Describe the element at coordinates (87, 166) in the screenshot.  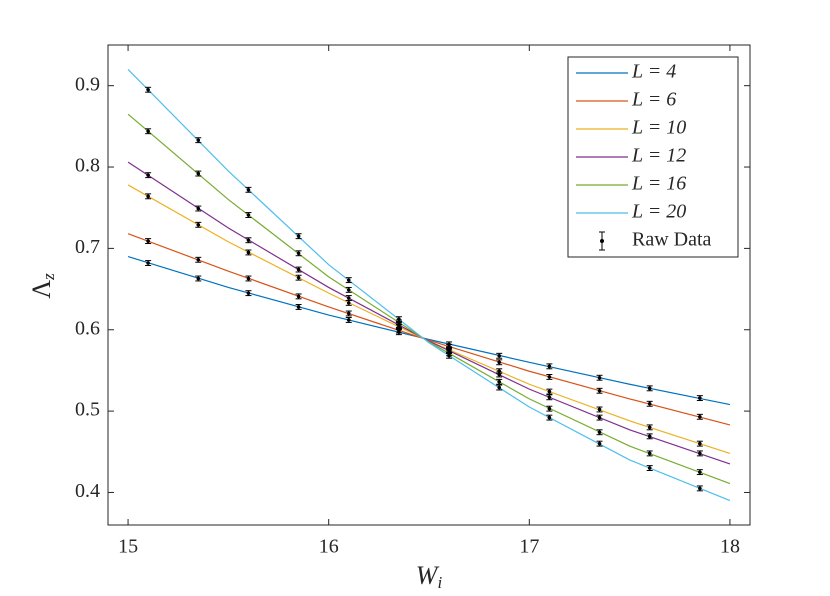
I see `y-tick-label: 0.8` at that location.